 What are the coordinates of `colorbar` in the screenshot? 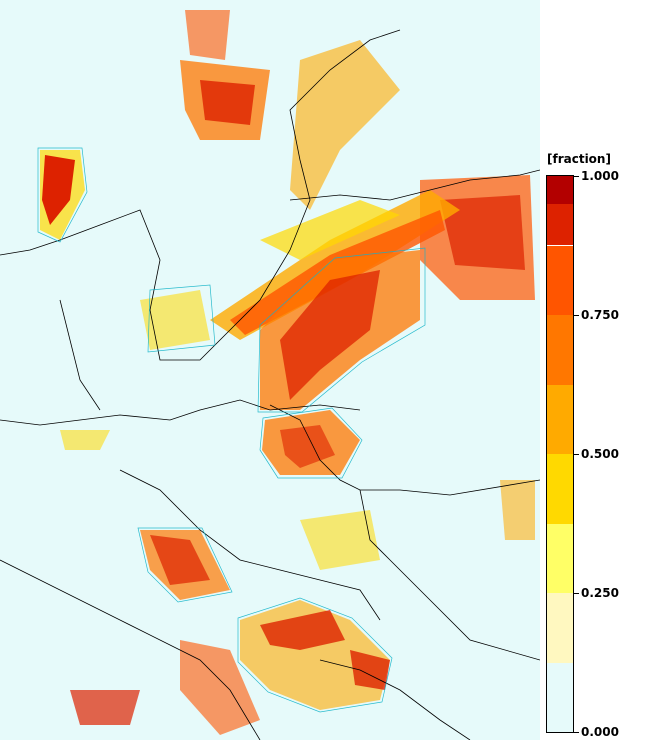 It's located at (560, 454).